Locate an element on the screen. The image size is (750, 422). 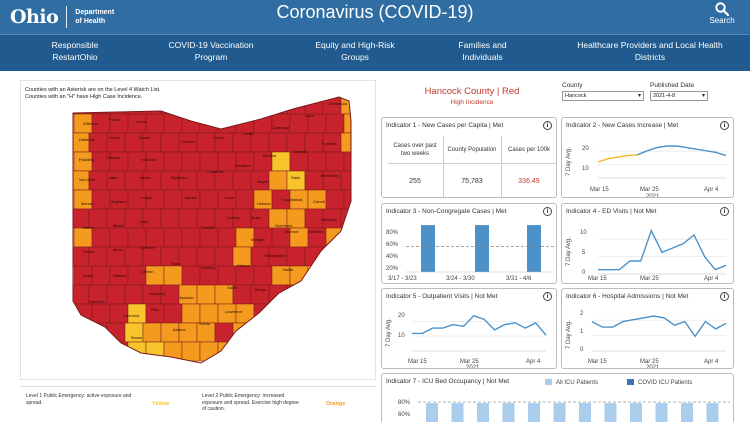
ind4-ytick: 10 is located at coordinates (583, 233).